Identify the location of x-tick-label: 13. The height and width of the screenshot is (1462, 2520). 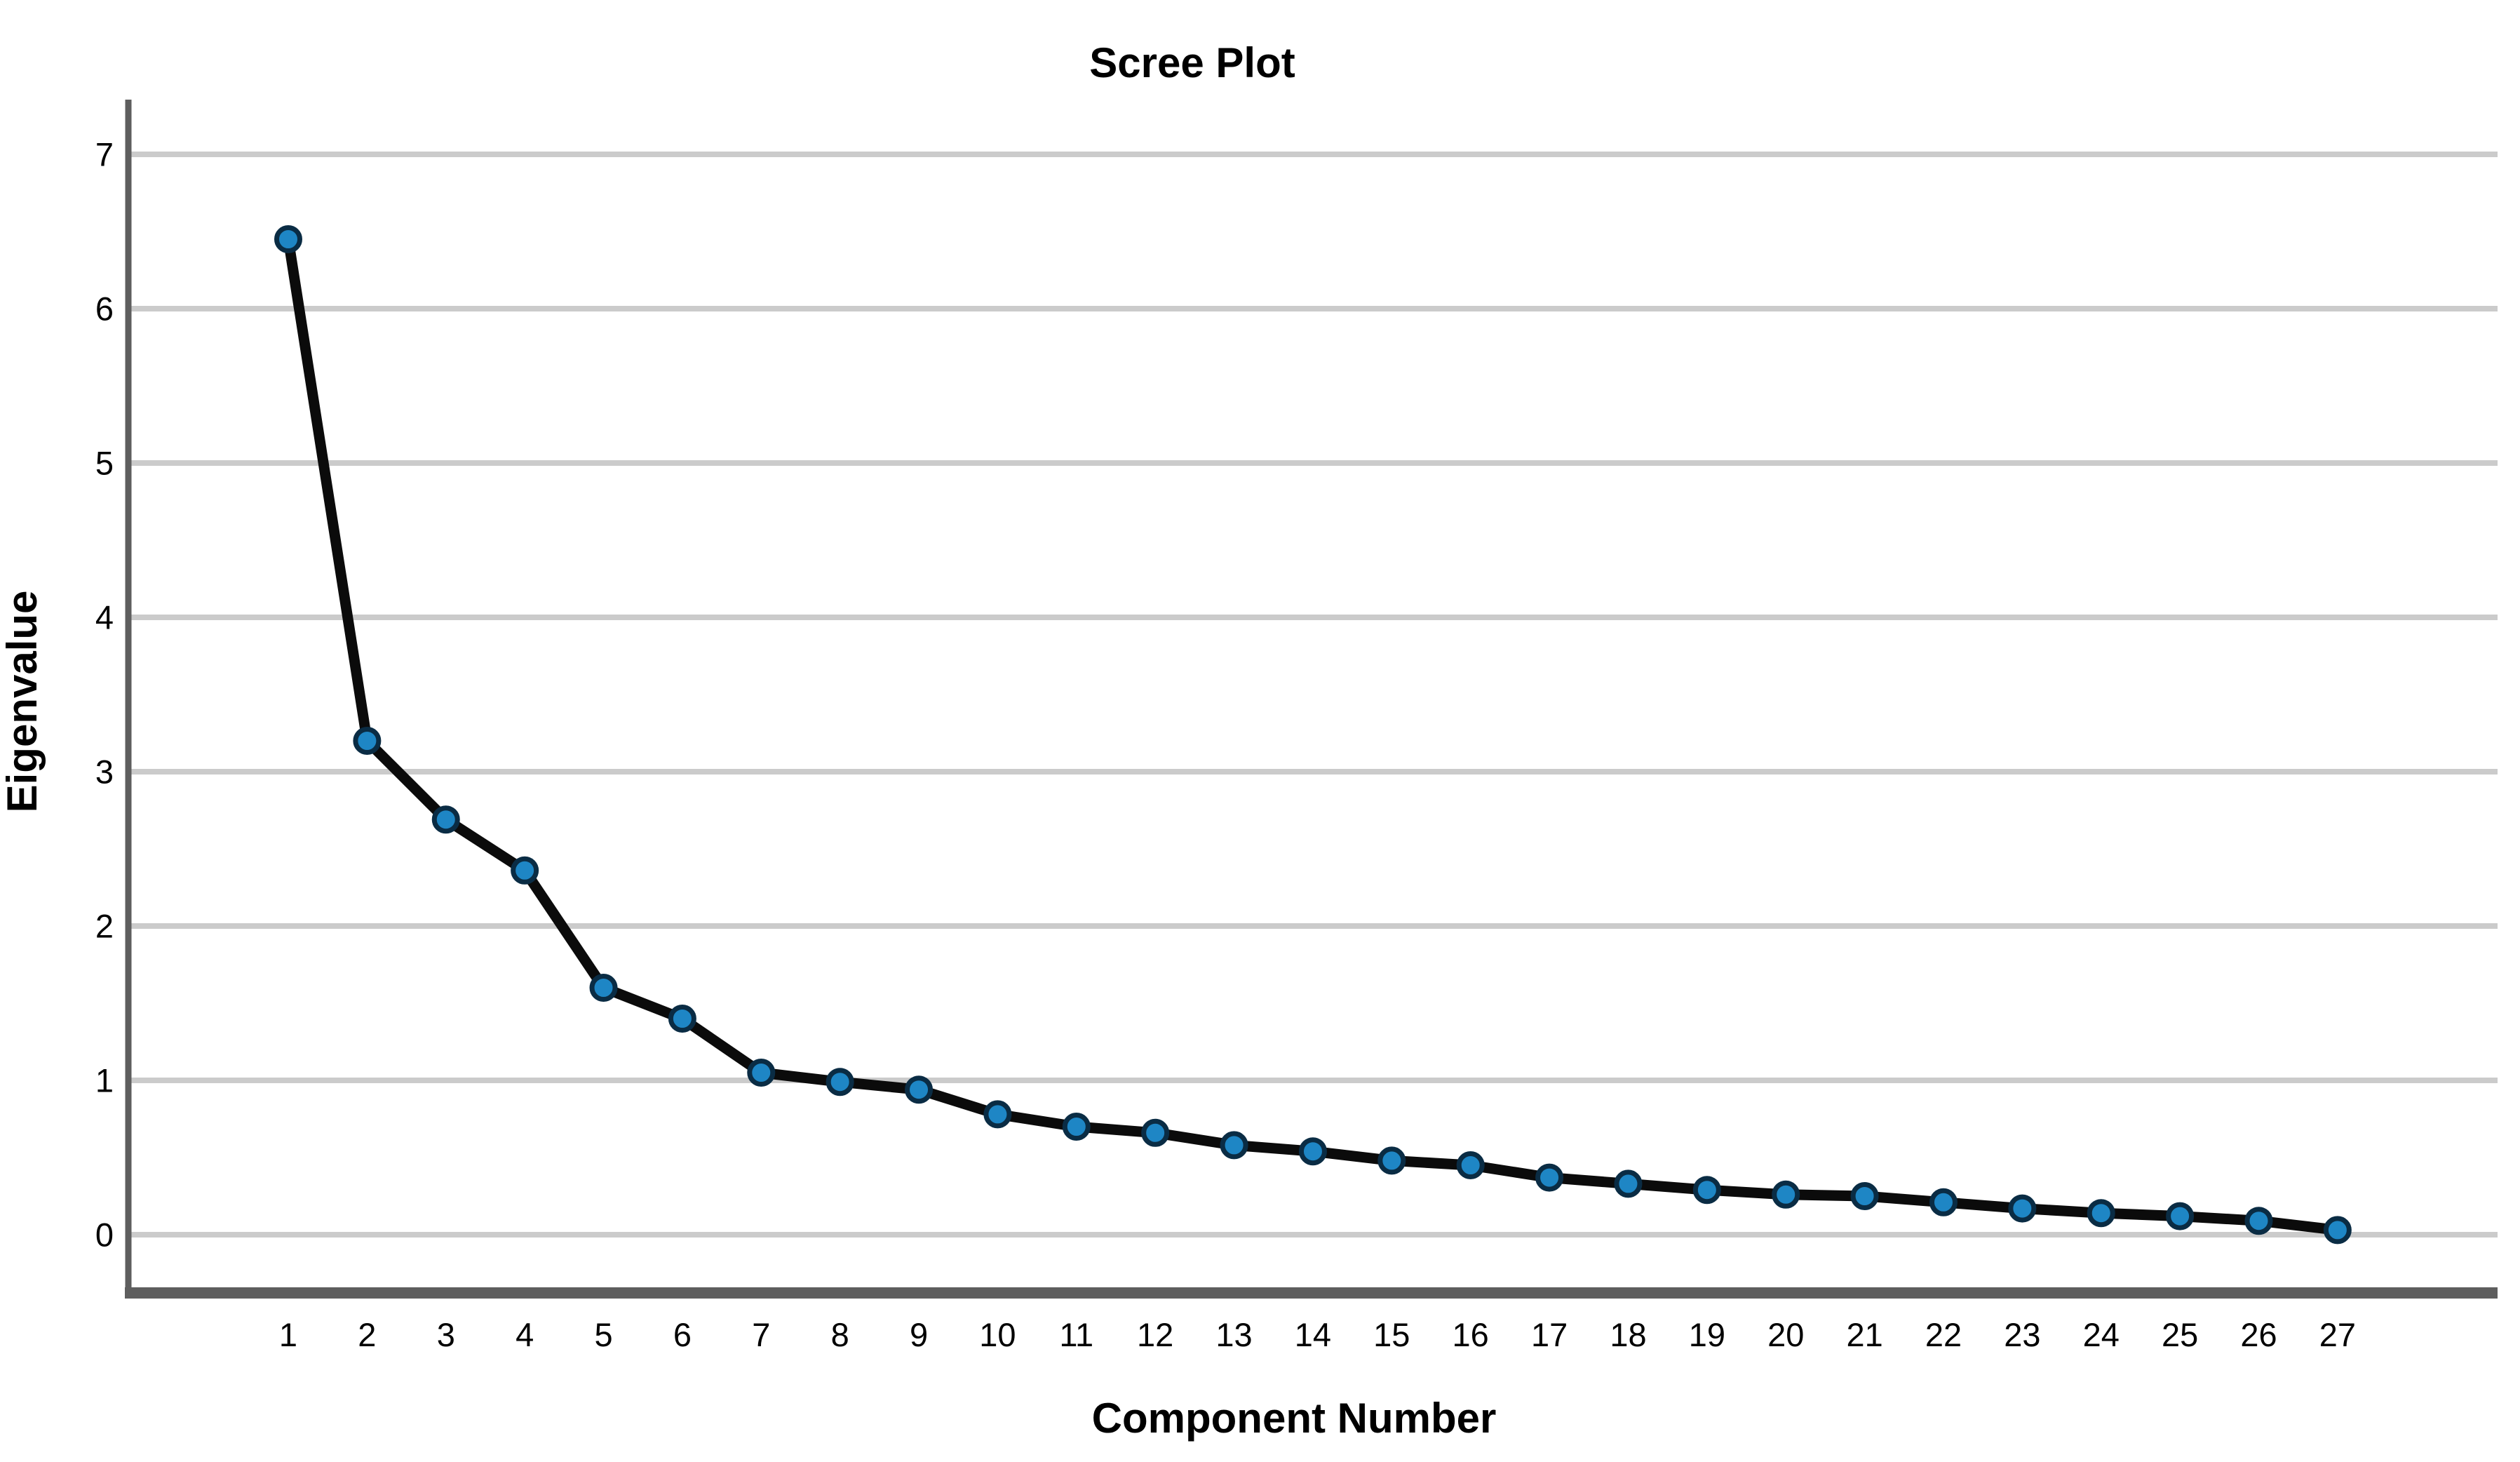
(1233, 1335).